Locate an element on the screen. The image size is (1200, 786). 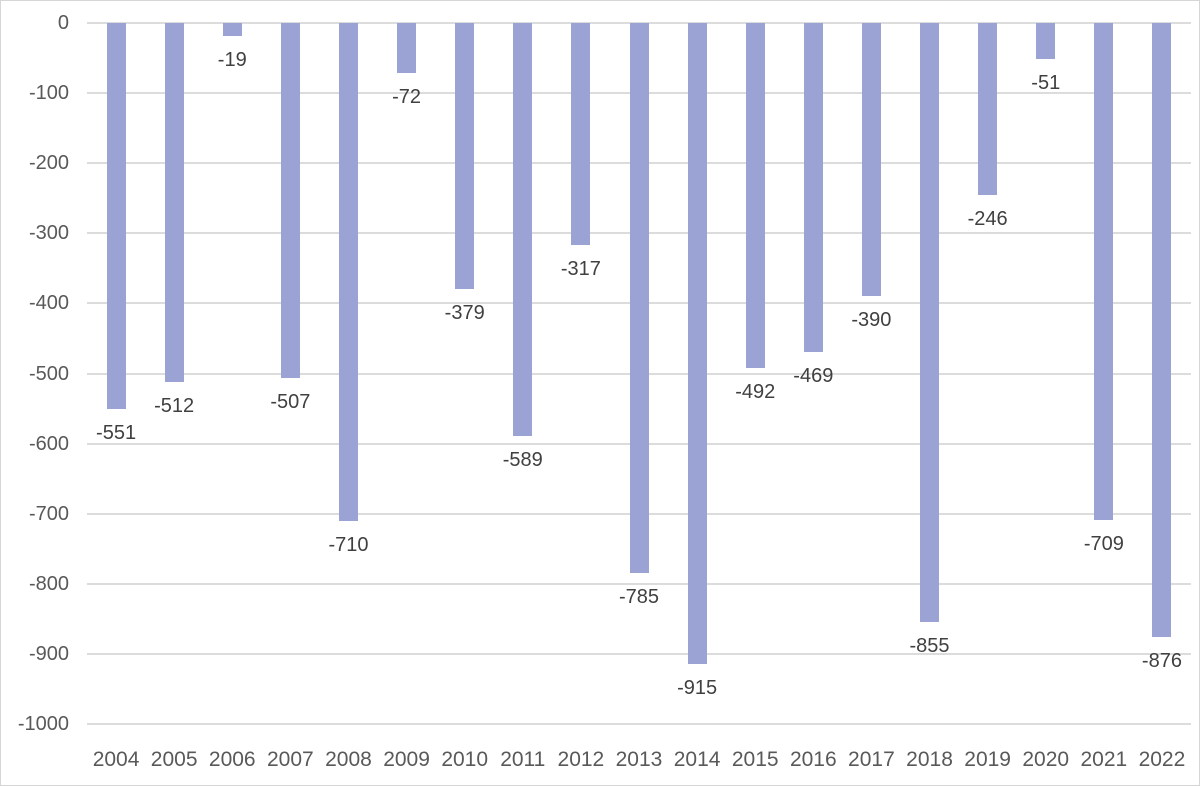
y-axis-tick-label: -1000 is located at coordinates (43, 724).